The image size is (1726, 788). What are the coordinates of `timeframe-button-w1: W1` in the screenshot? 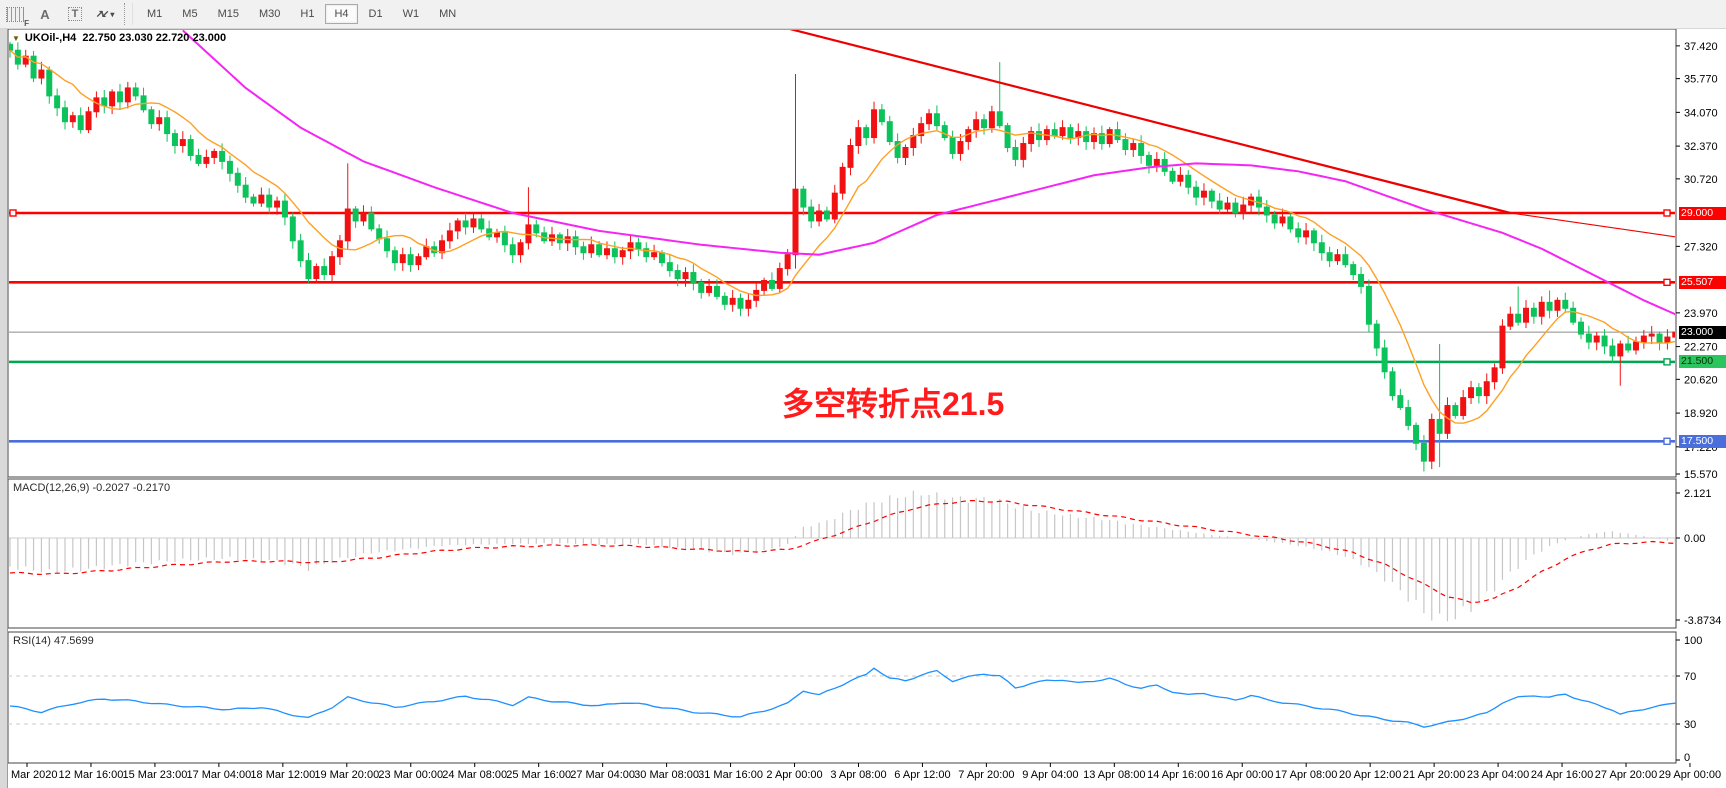 It's located at (411, 14).